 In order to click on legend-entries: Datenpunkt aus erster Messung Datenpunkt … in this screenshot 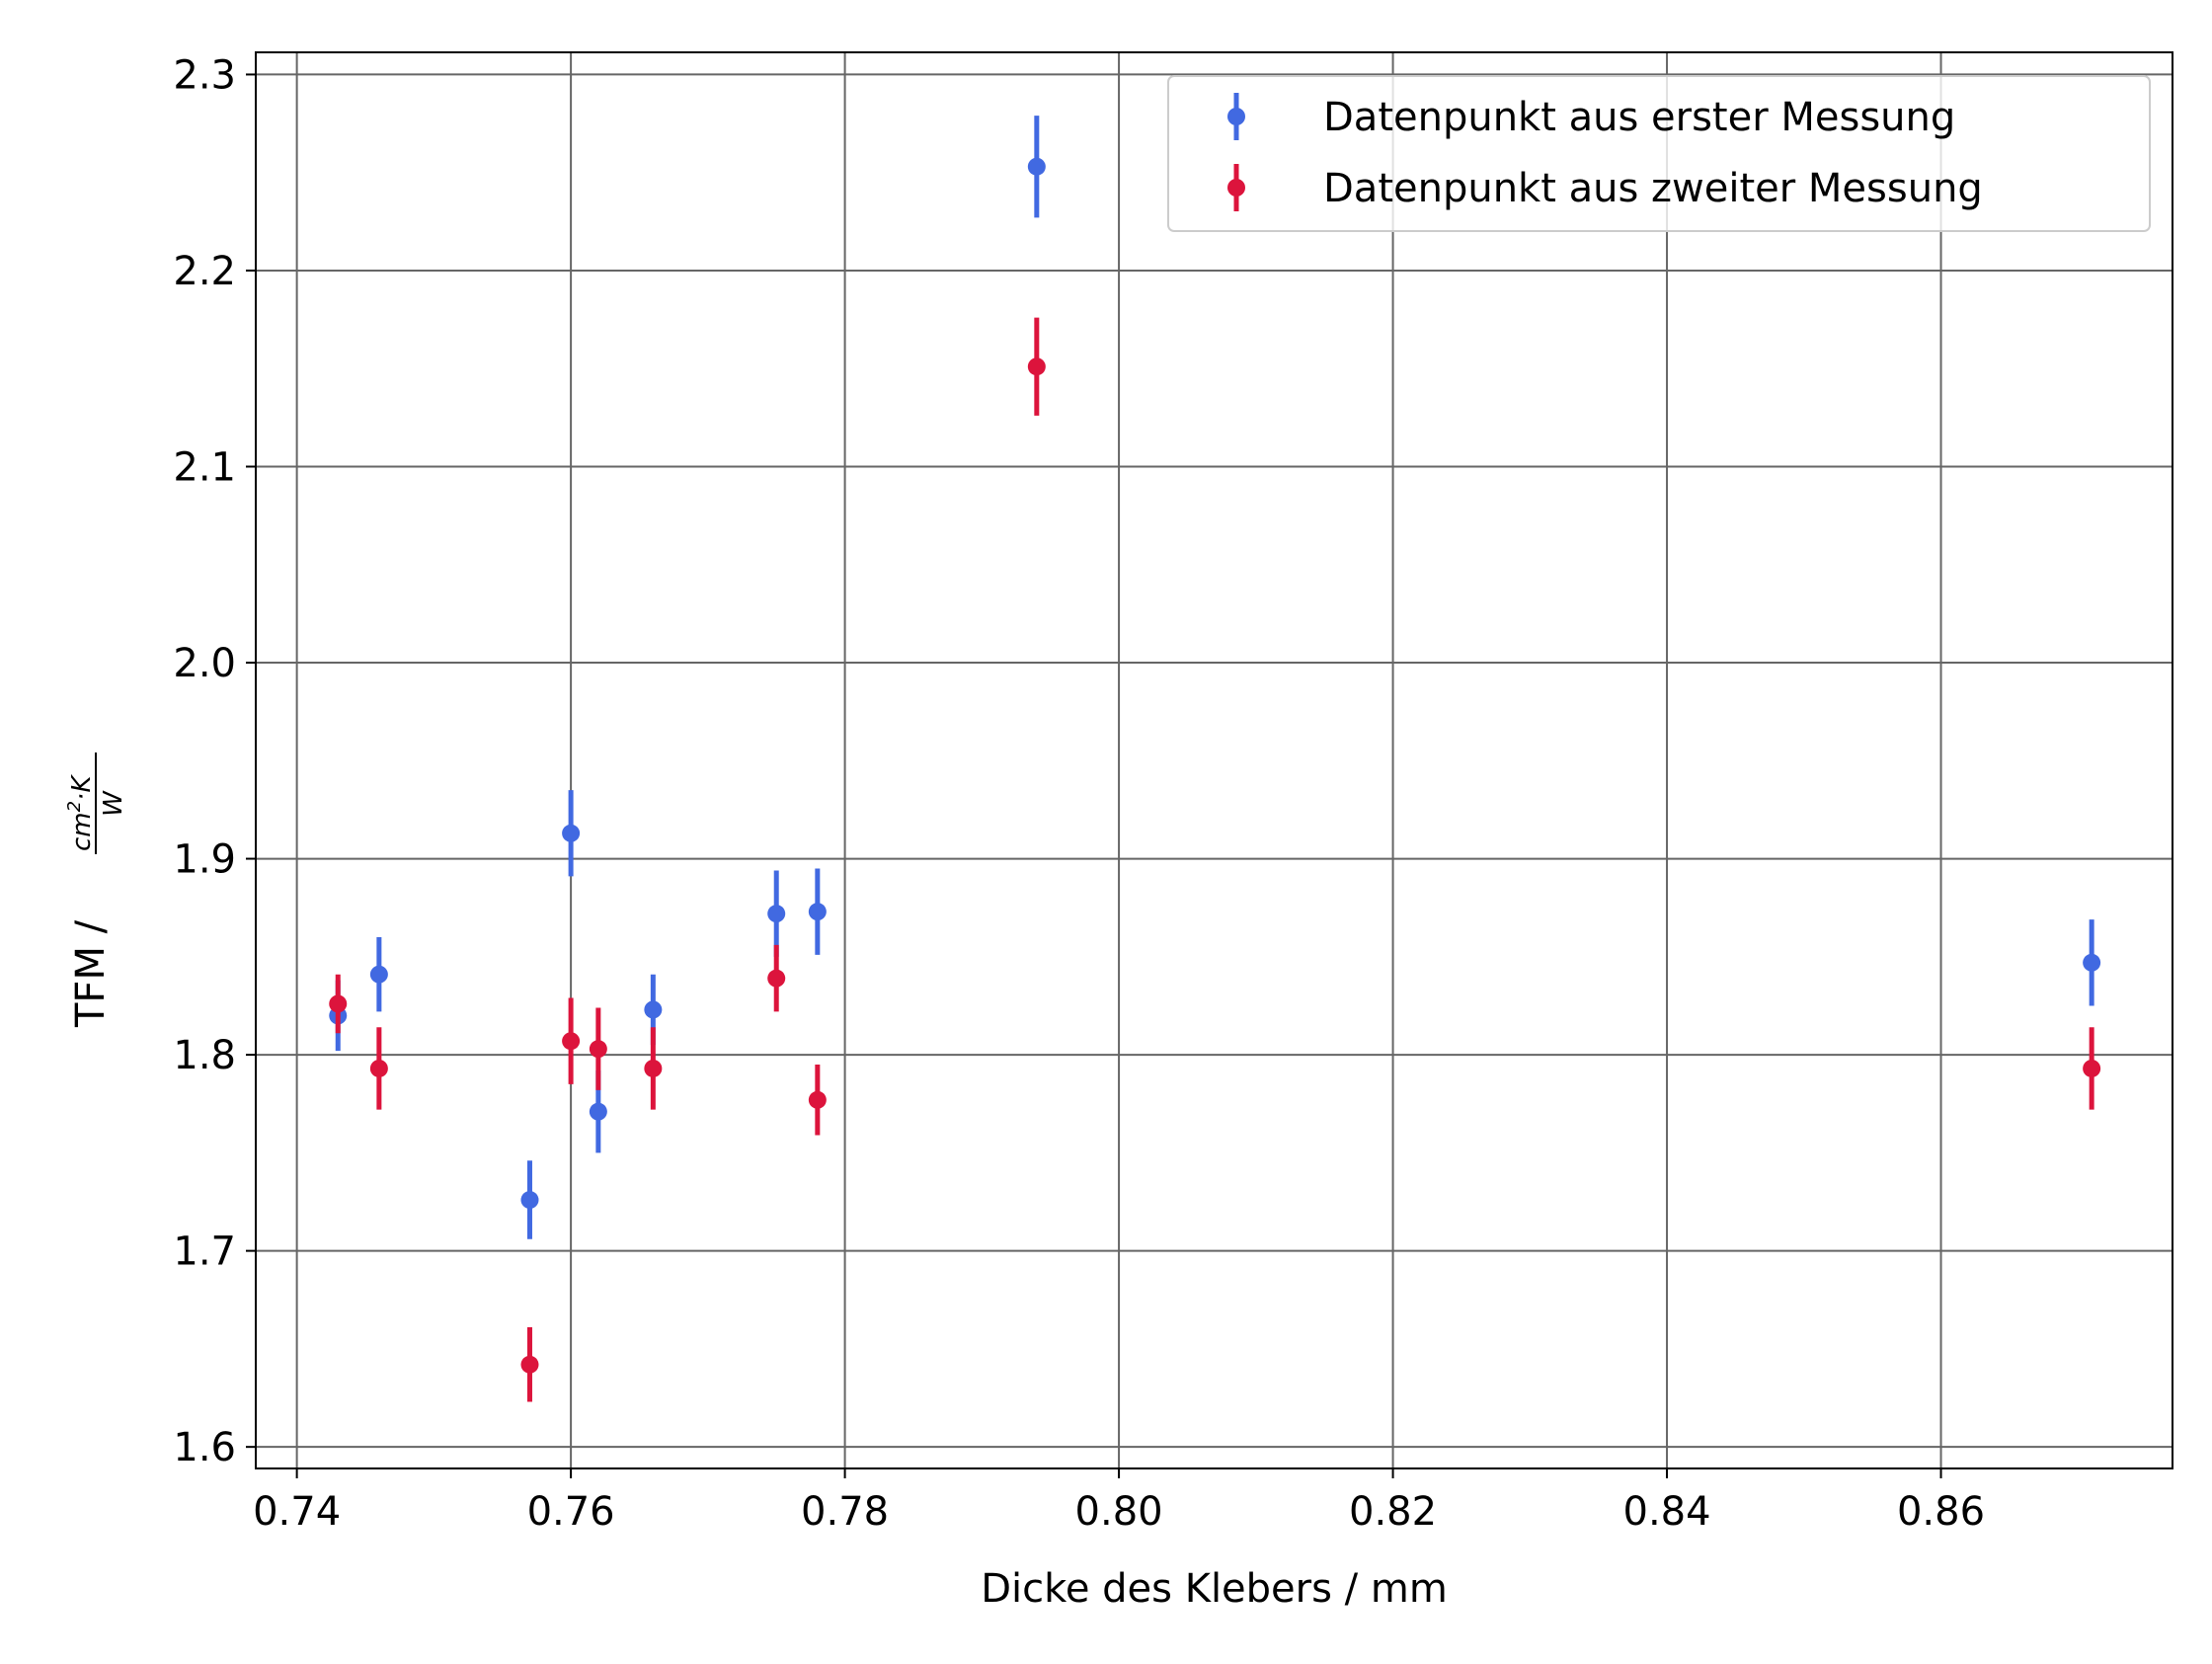, I will do `click(1605, 152)`.